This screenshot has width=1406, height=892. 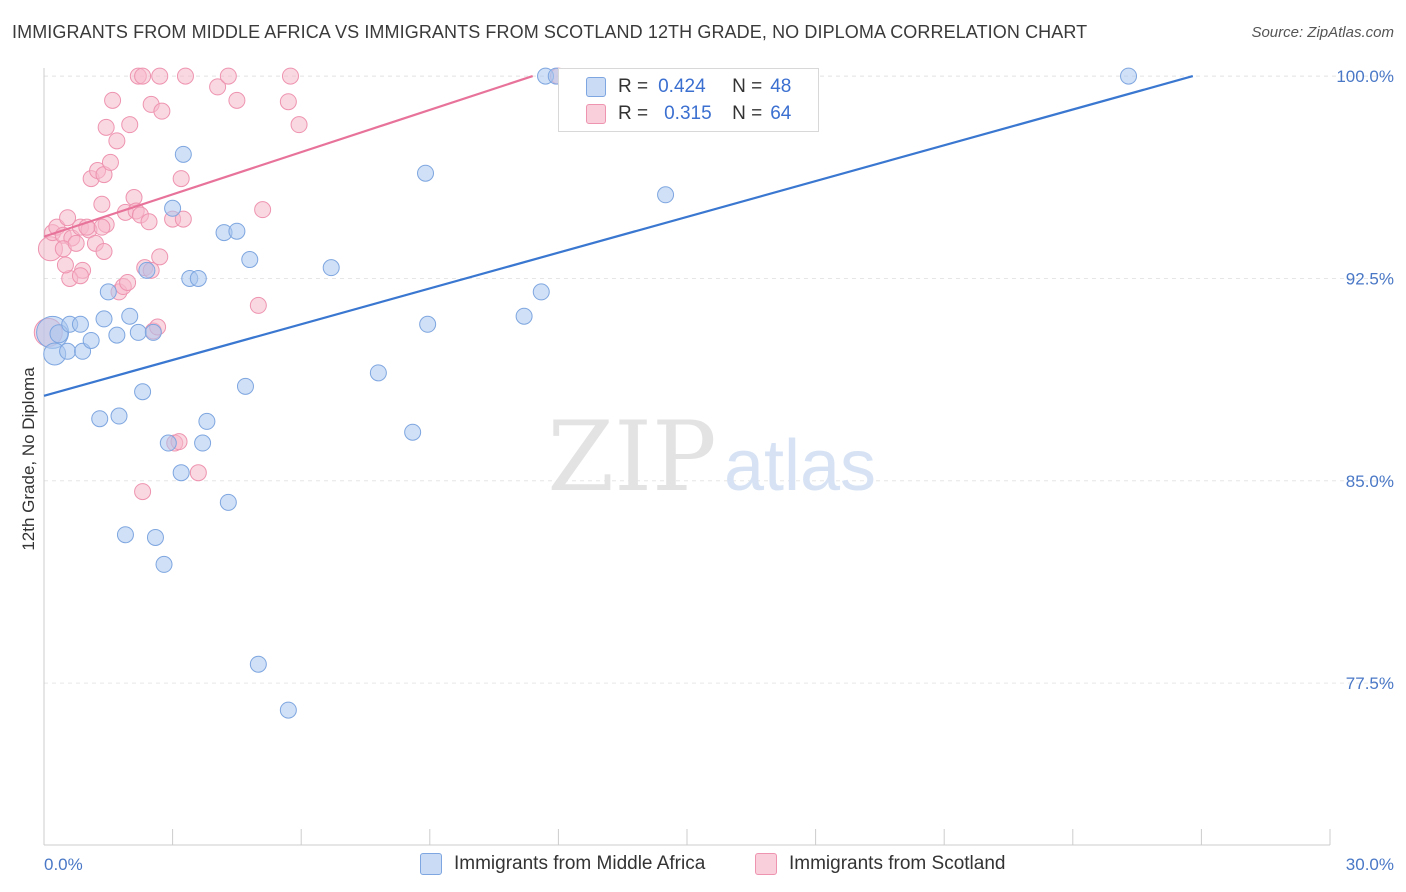 I want to click on legend-row-scotland: R = 0.315 N = 64, so click(x=688, y=114).